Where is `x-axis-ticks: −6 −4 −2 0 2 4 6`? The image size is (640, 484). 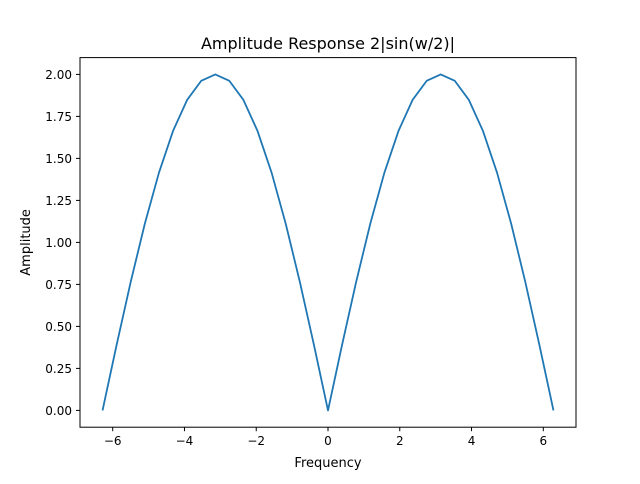 x-axis-ticks: −6 −4 −2 0 2 4 6 is located at coordinates (325, 437).